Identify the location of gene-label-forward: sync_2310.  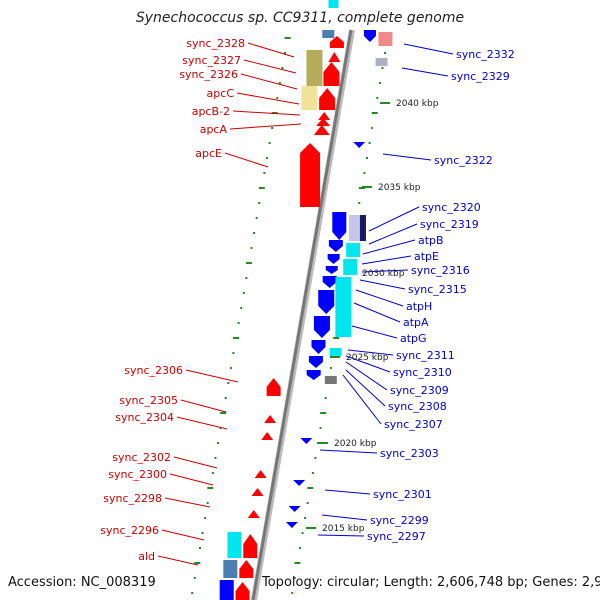
(422, 372).